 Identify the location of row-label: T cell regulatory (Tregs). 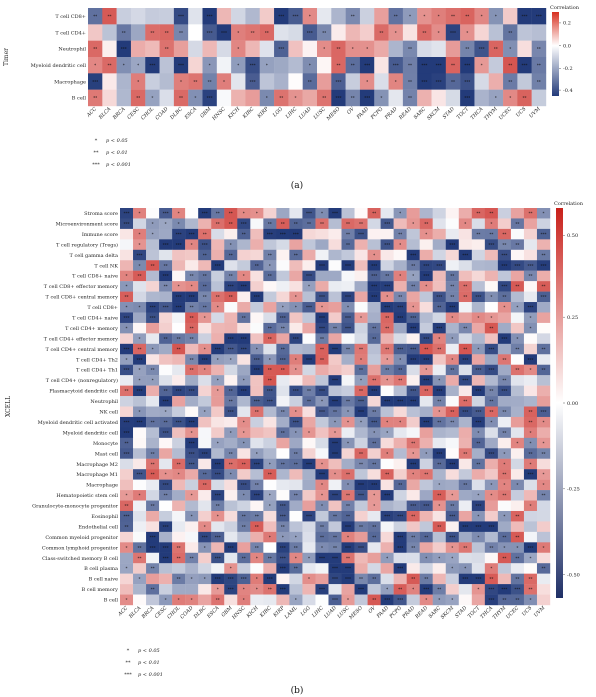
(87, 244).